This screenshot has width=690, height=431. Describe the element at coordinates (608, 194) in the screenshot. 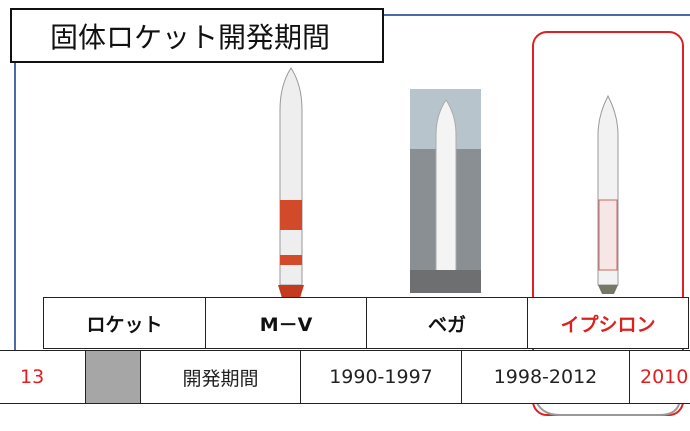

I see `rocket-epsilon` at that location.